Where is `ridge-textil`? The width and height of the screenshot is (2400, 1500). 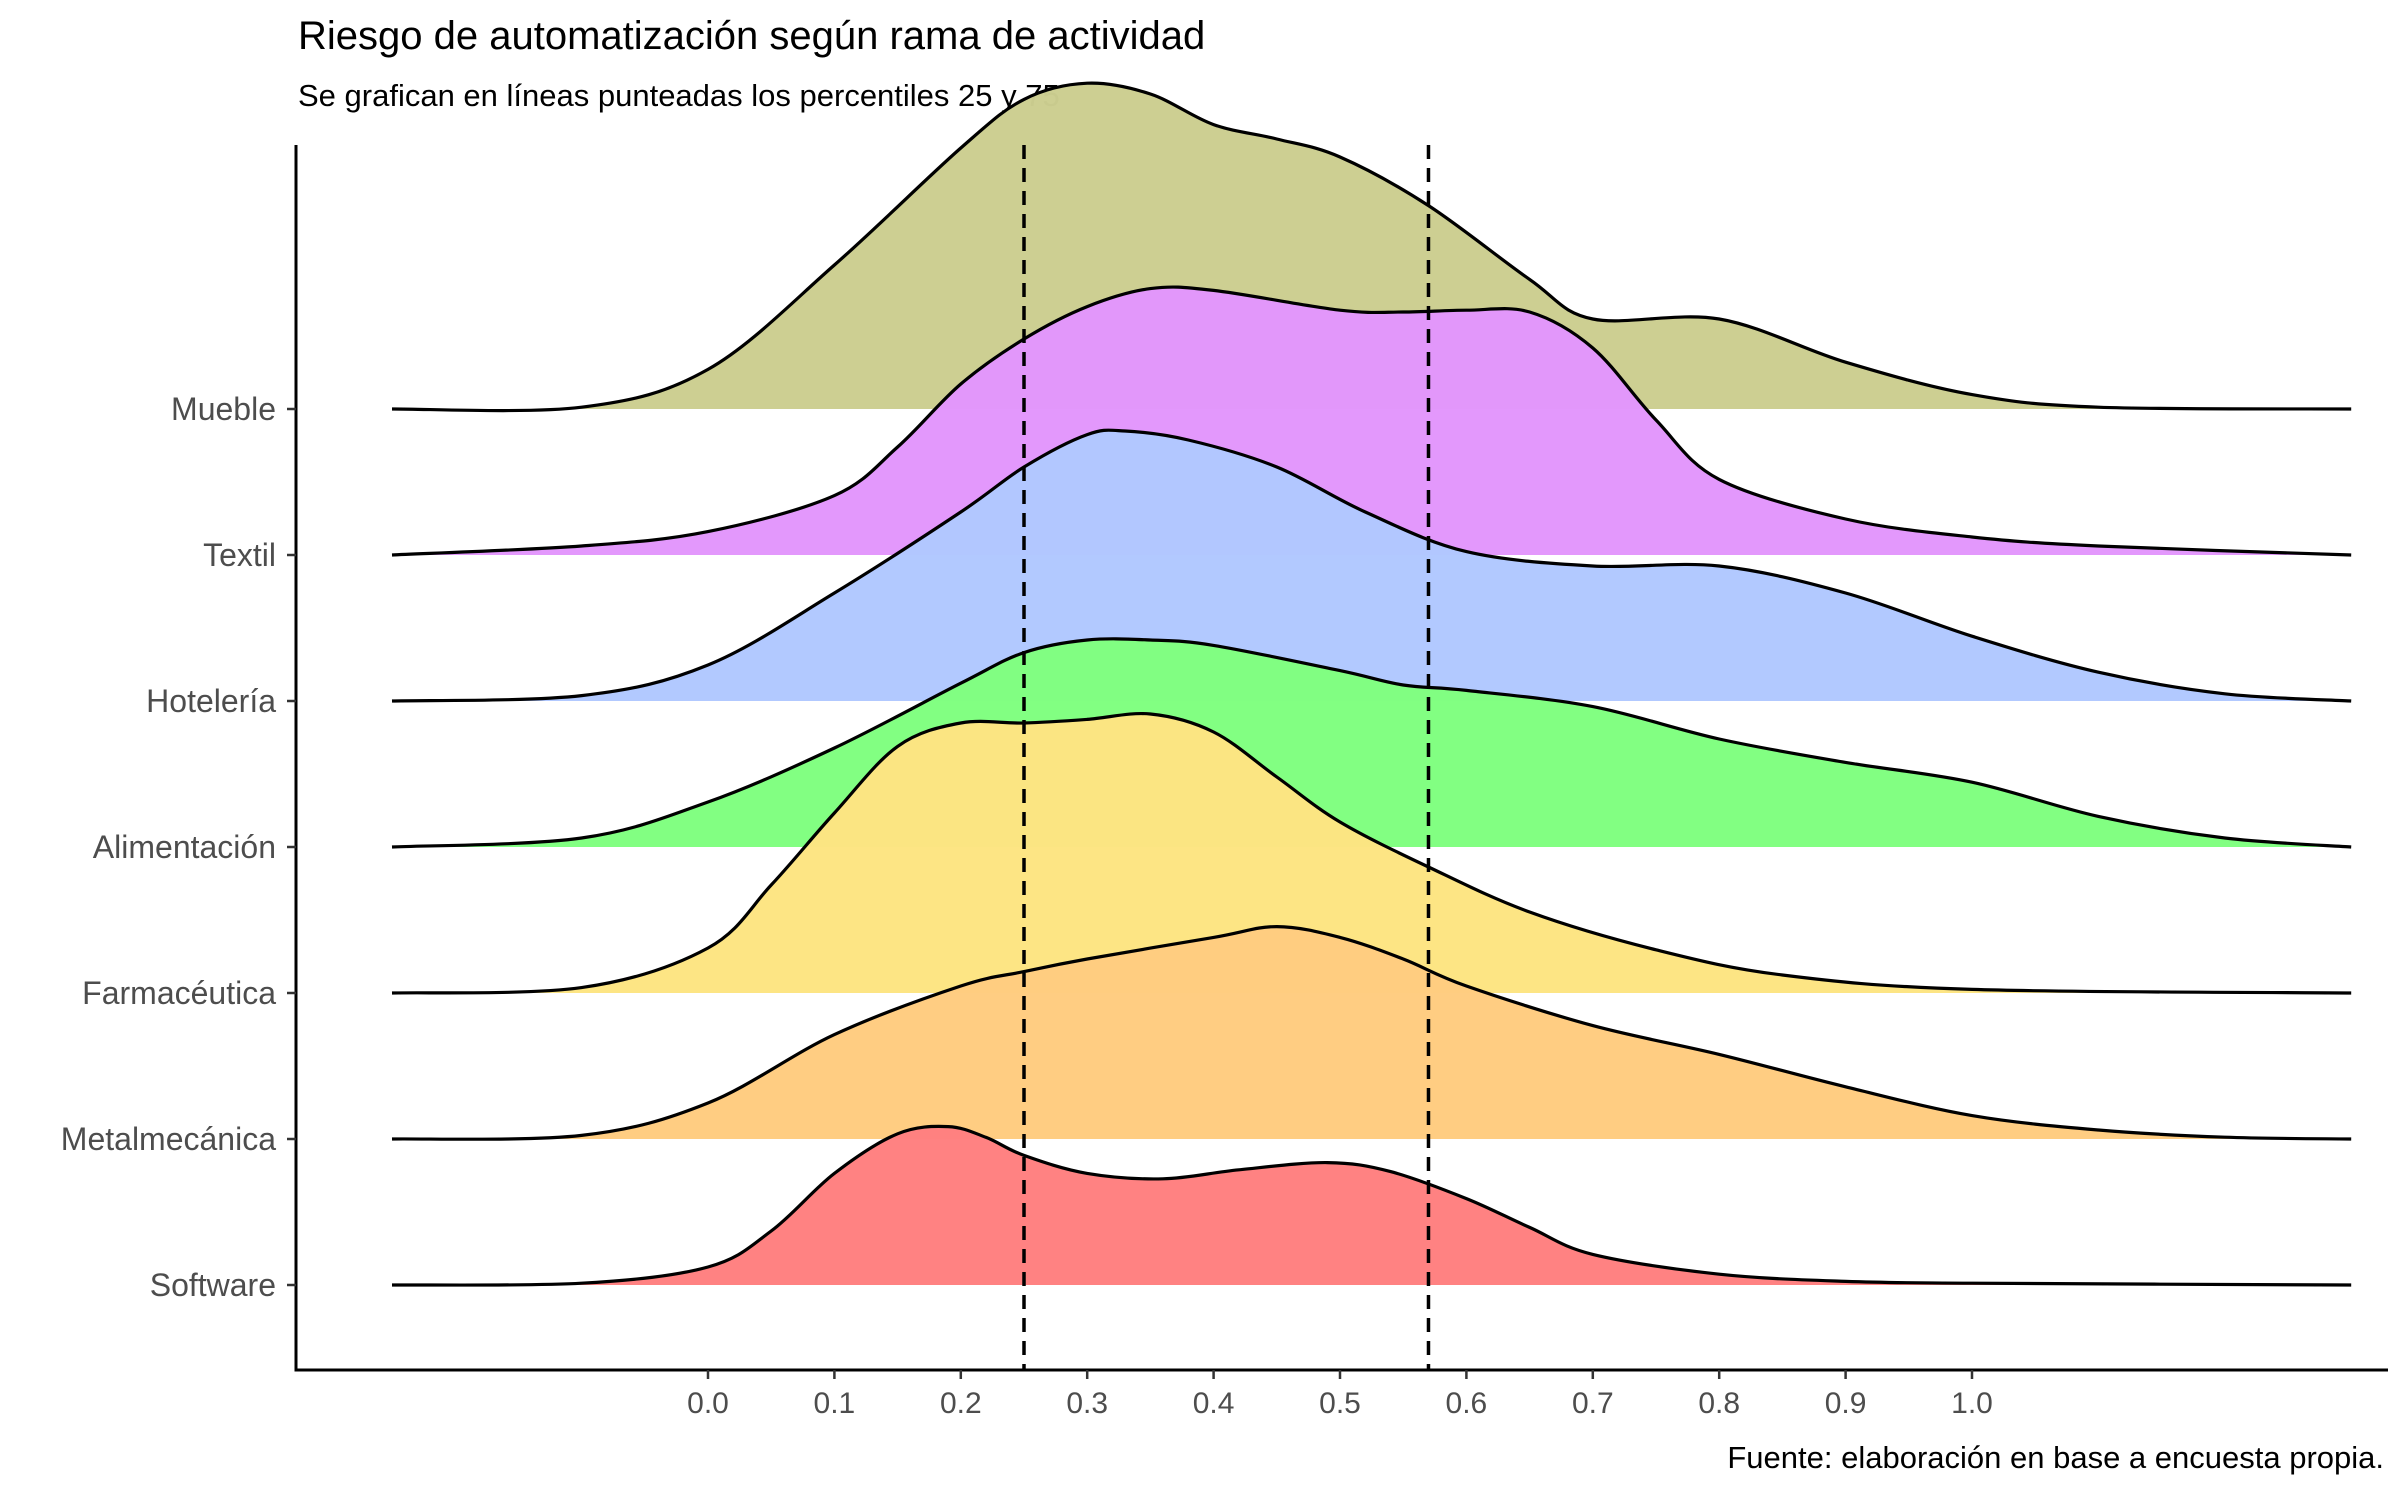
ridge-textil is located at coordinates (1371, 421).